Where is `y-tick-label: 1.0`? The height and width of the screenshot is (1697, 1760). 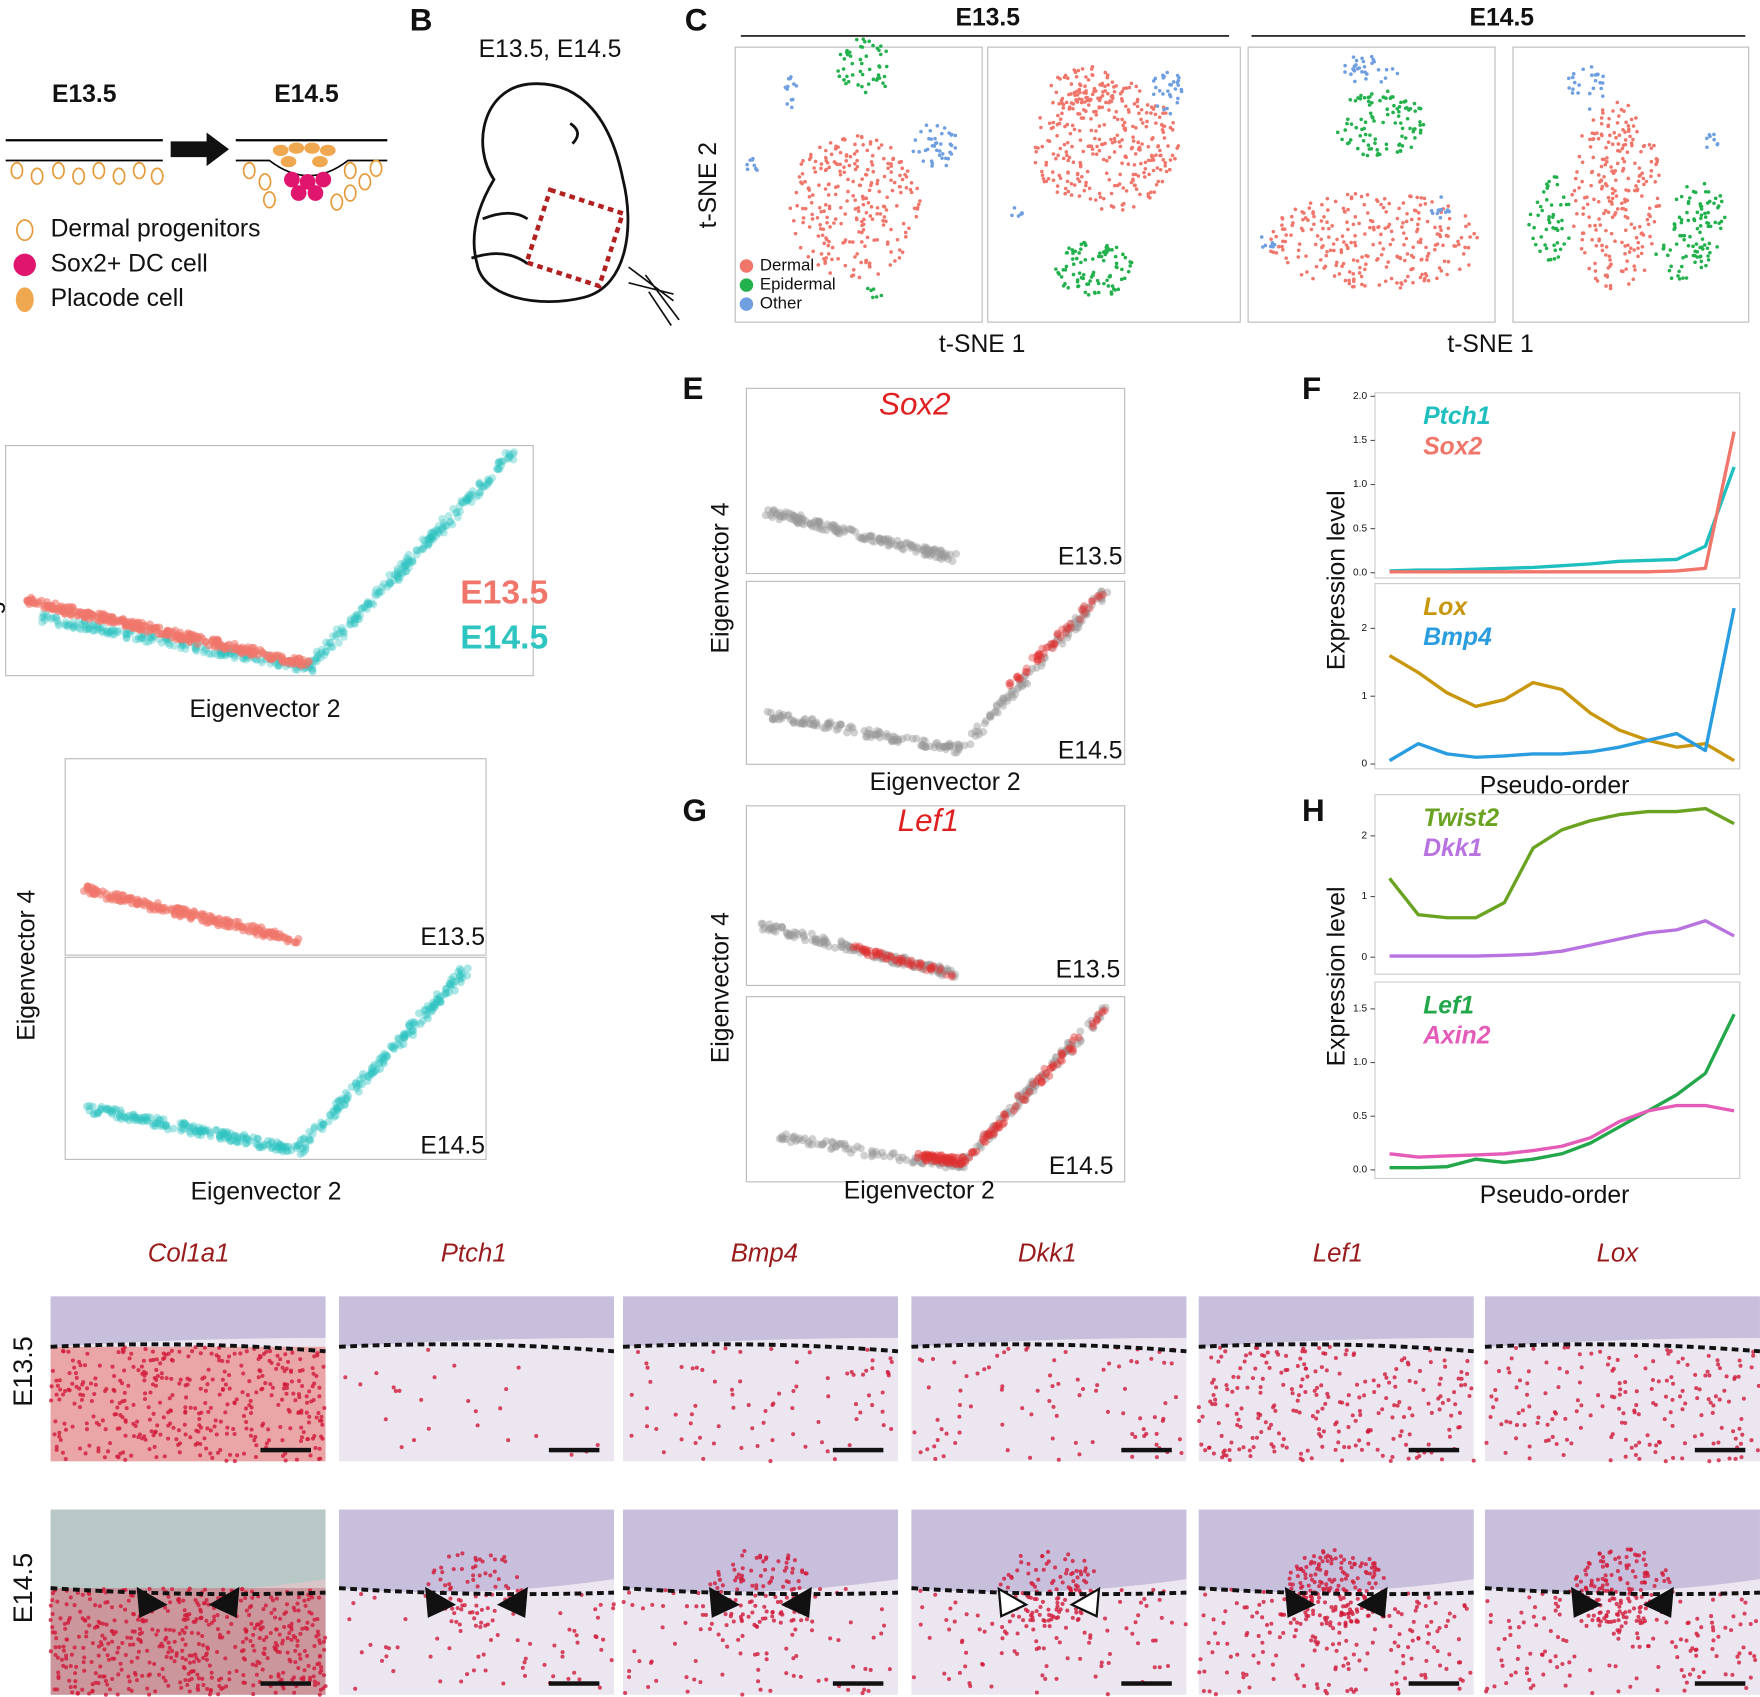 y-tick-label: 1.0 is located at coordinates (1360, 1062).